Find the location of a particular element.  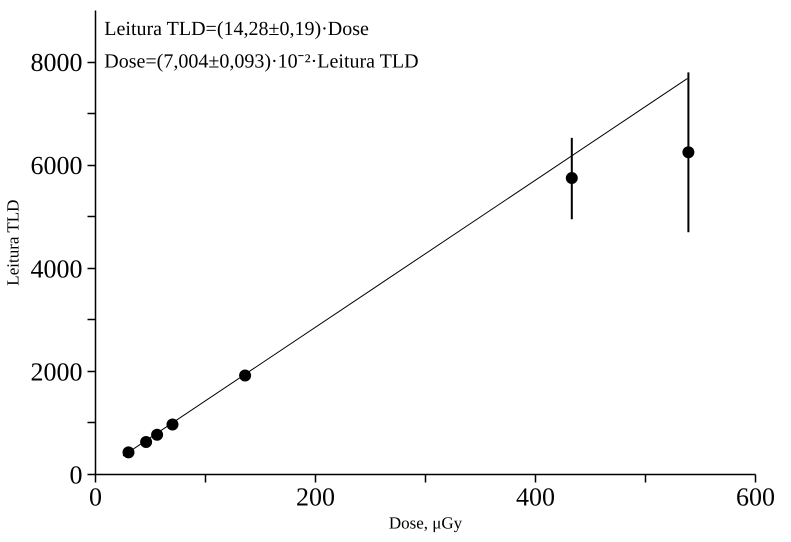

y-tick-label: 0 is located at coordinates (76, 475).